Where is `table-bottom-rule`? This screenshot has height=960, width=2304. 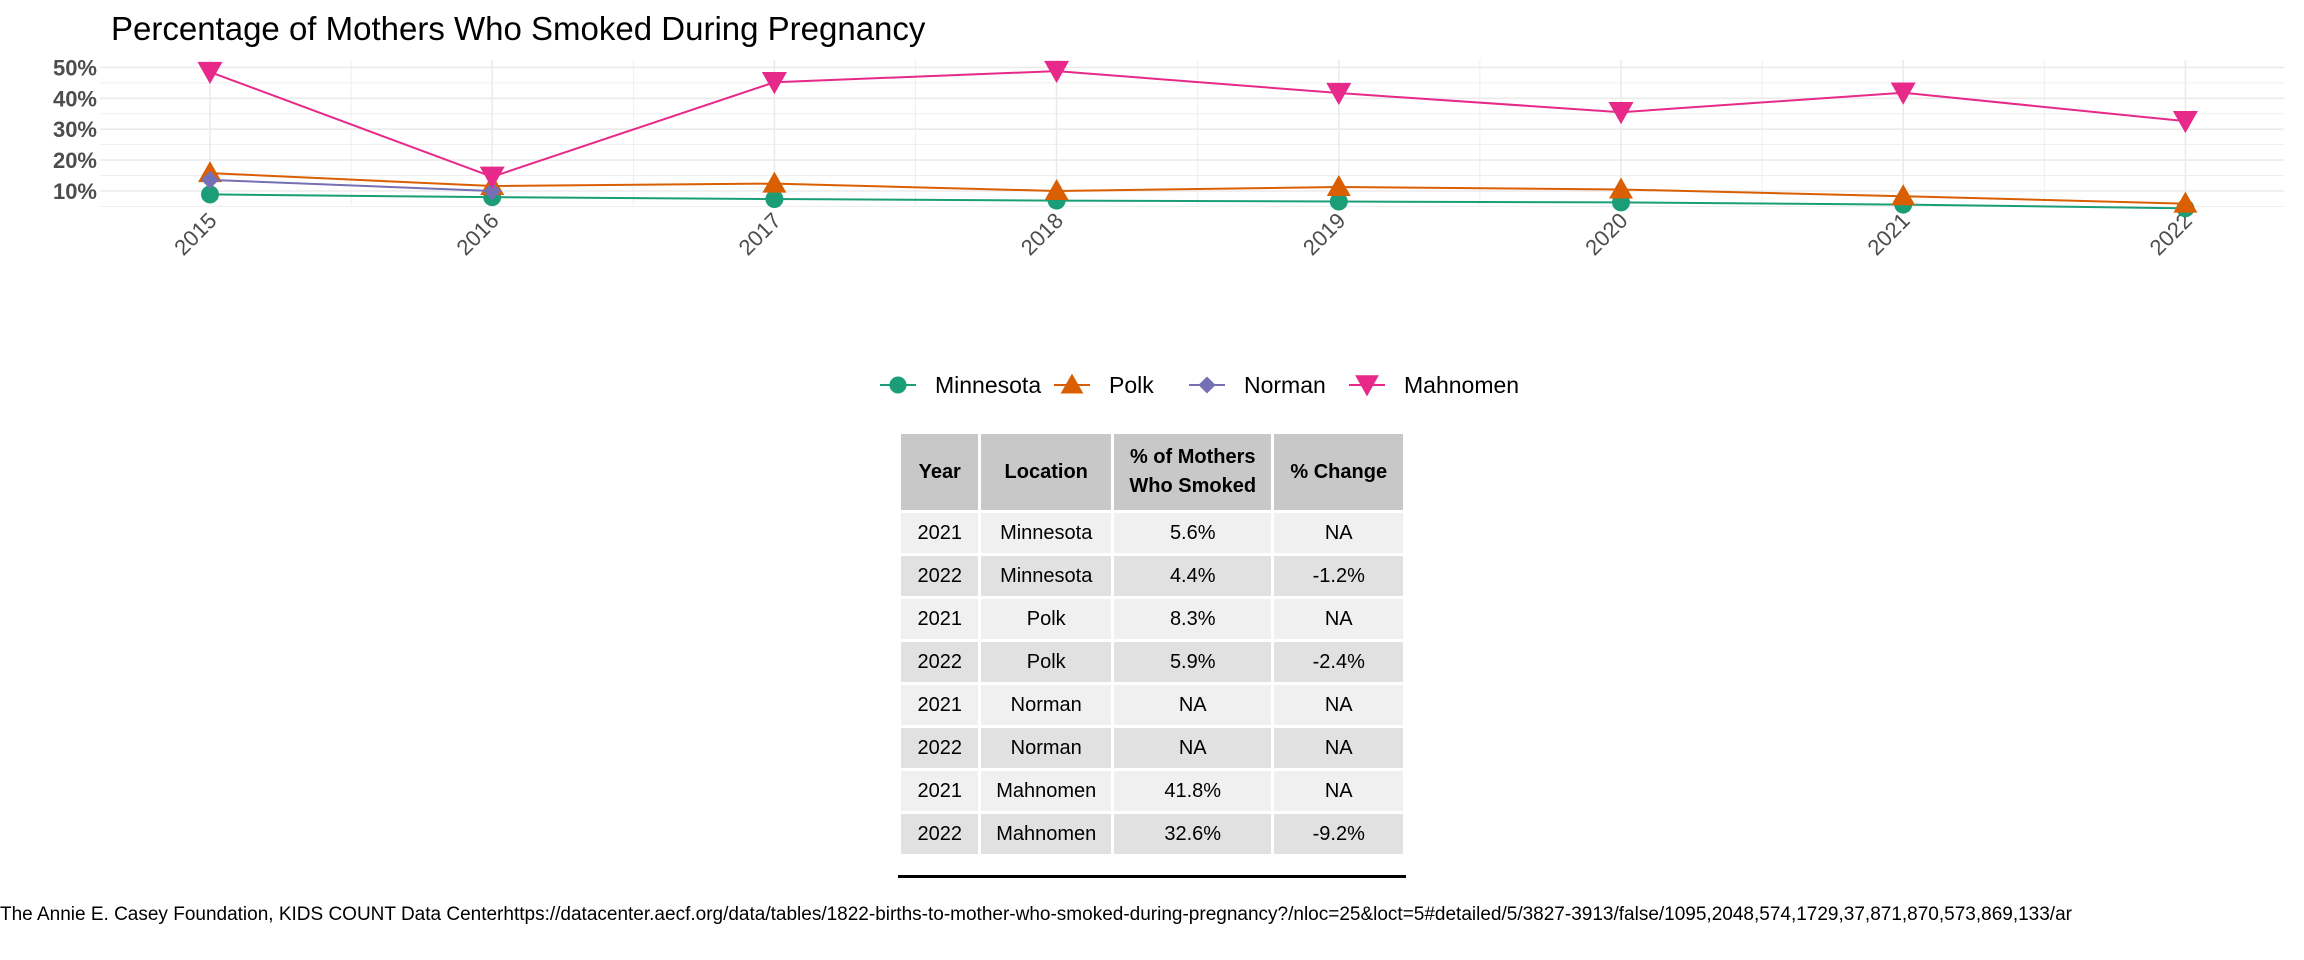
table-bottom-rule is located at coordinates (1152, 876).